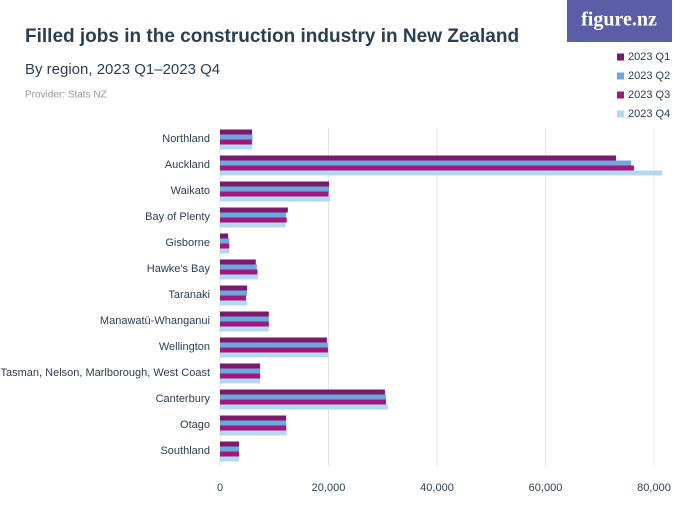 The width and height of the screenshot is (700, 525). I want to click on x-tick-label: 40,000, so click(437, 488).